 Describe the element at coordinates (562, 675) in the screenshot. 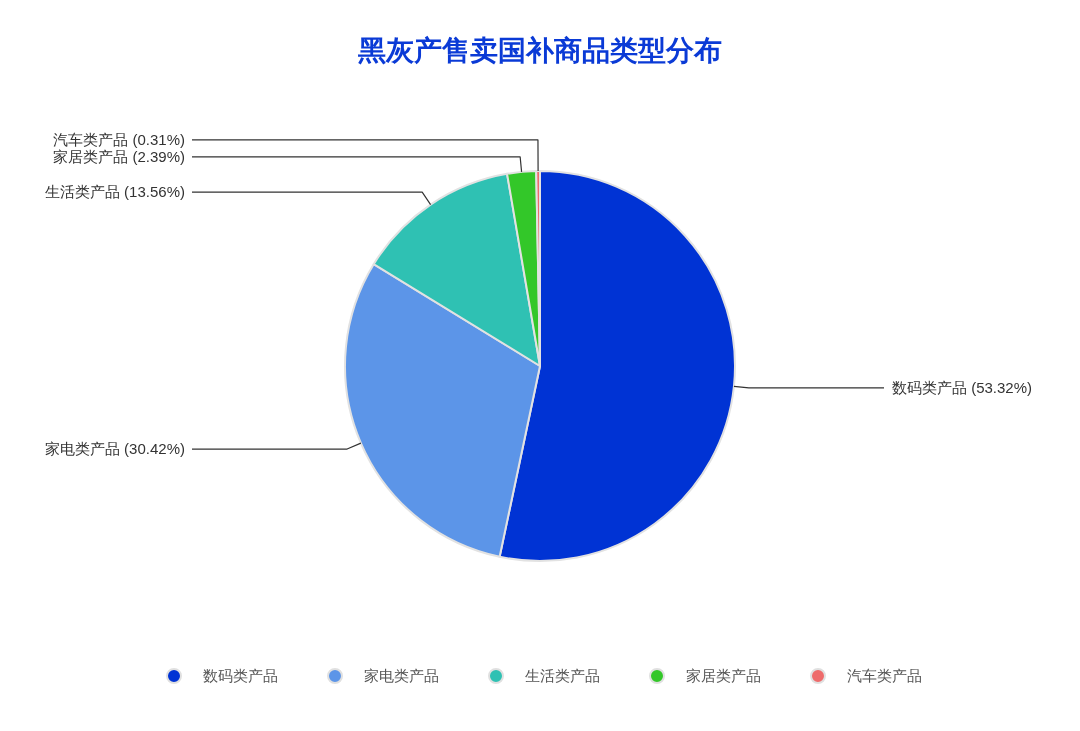

I see `legend-label: 生活类产品` at that location.